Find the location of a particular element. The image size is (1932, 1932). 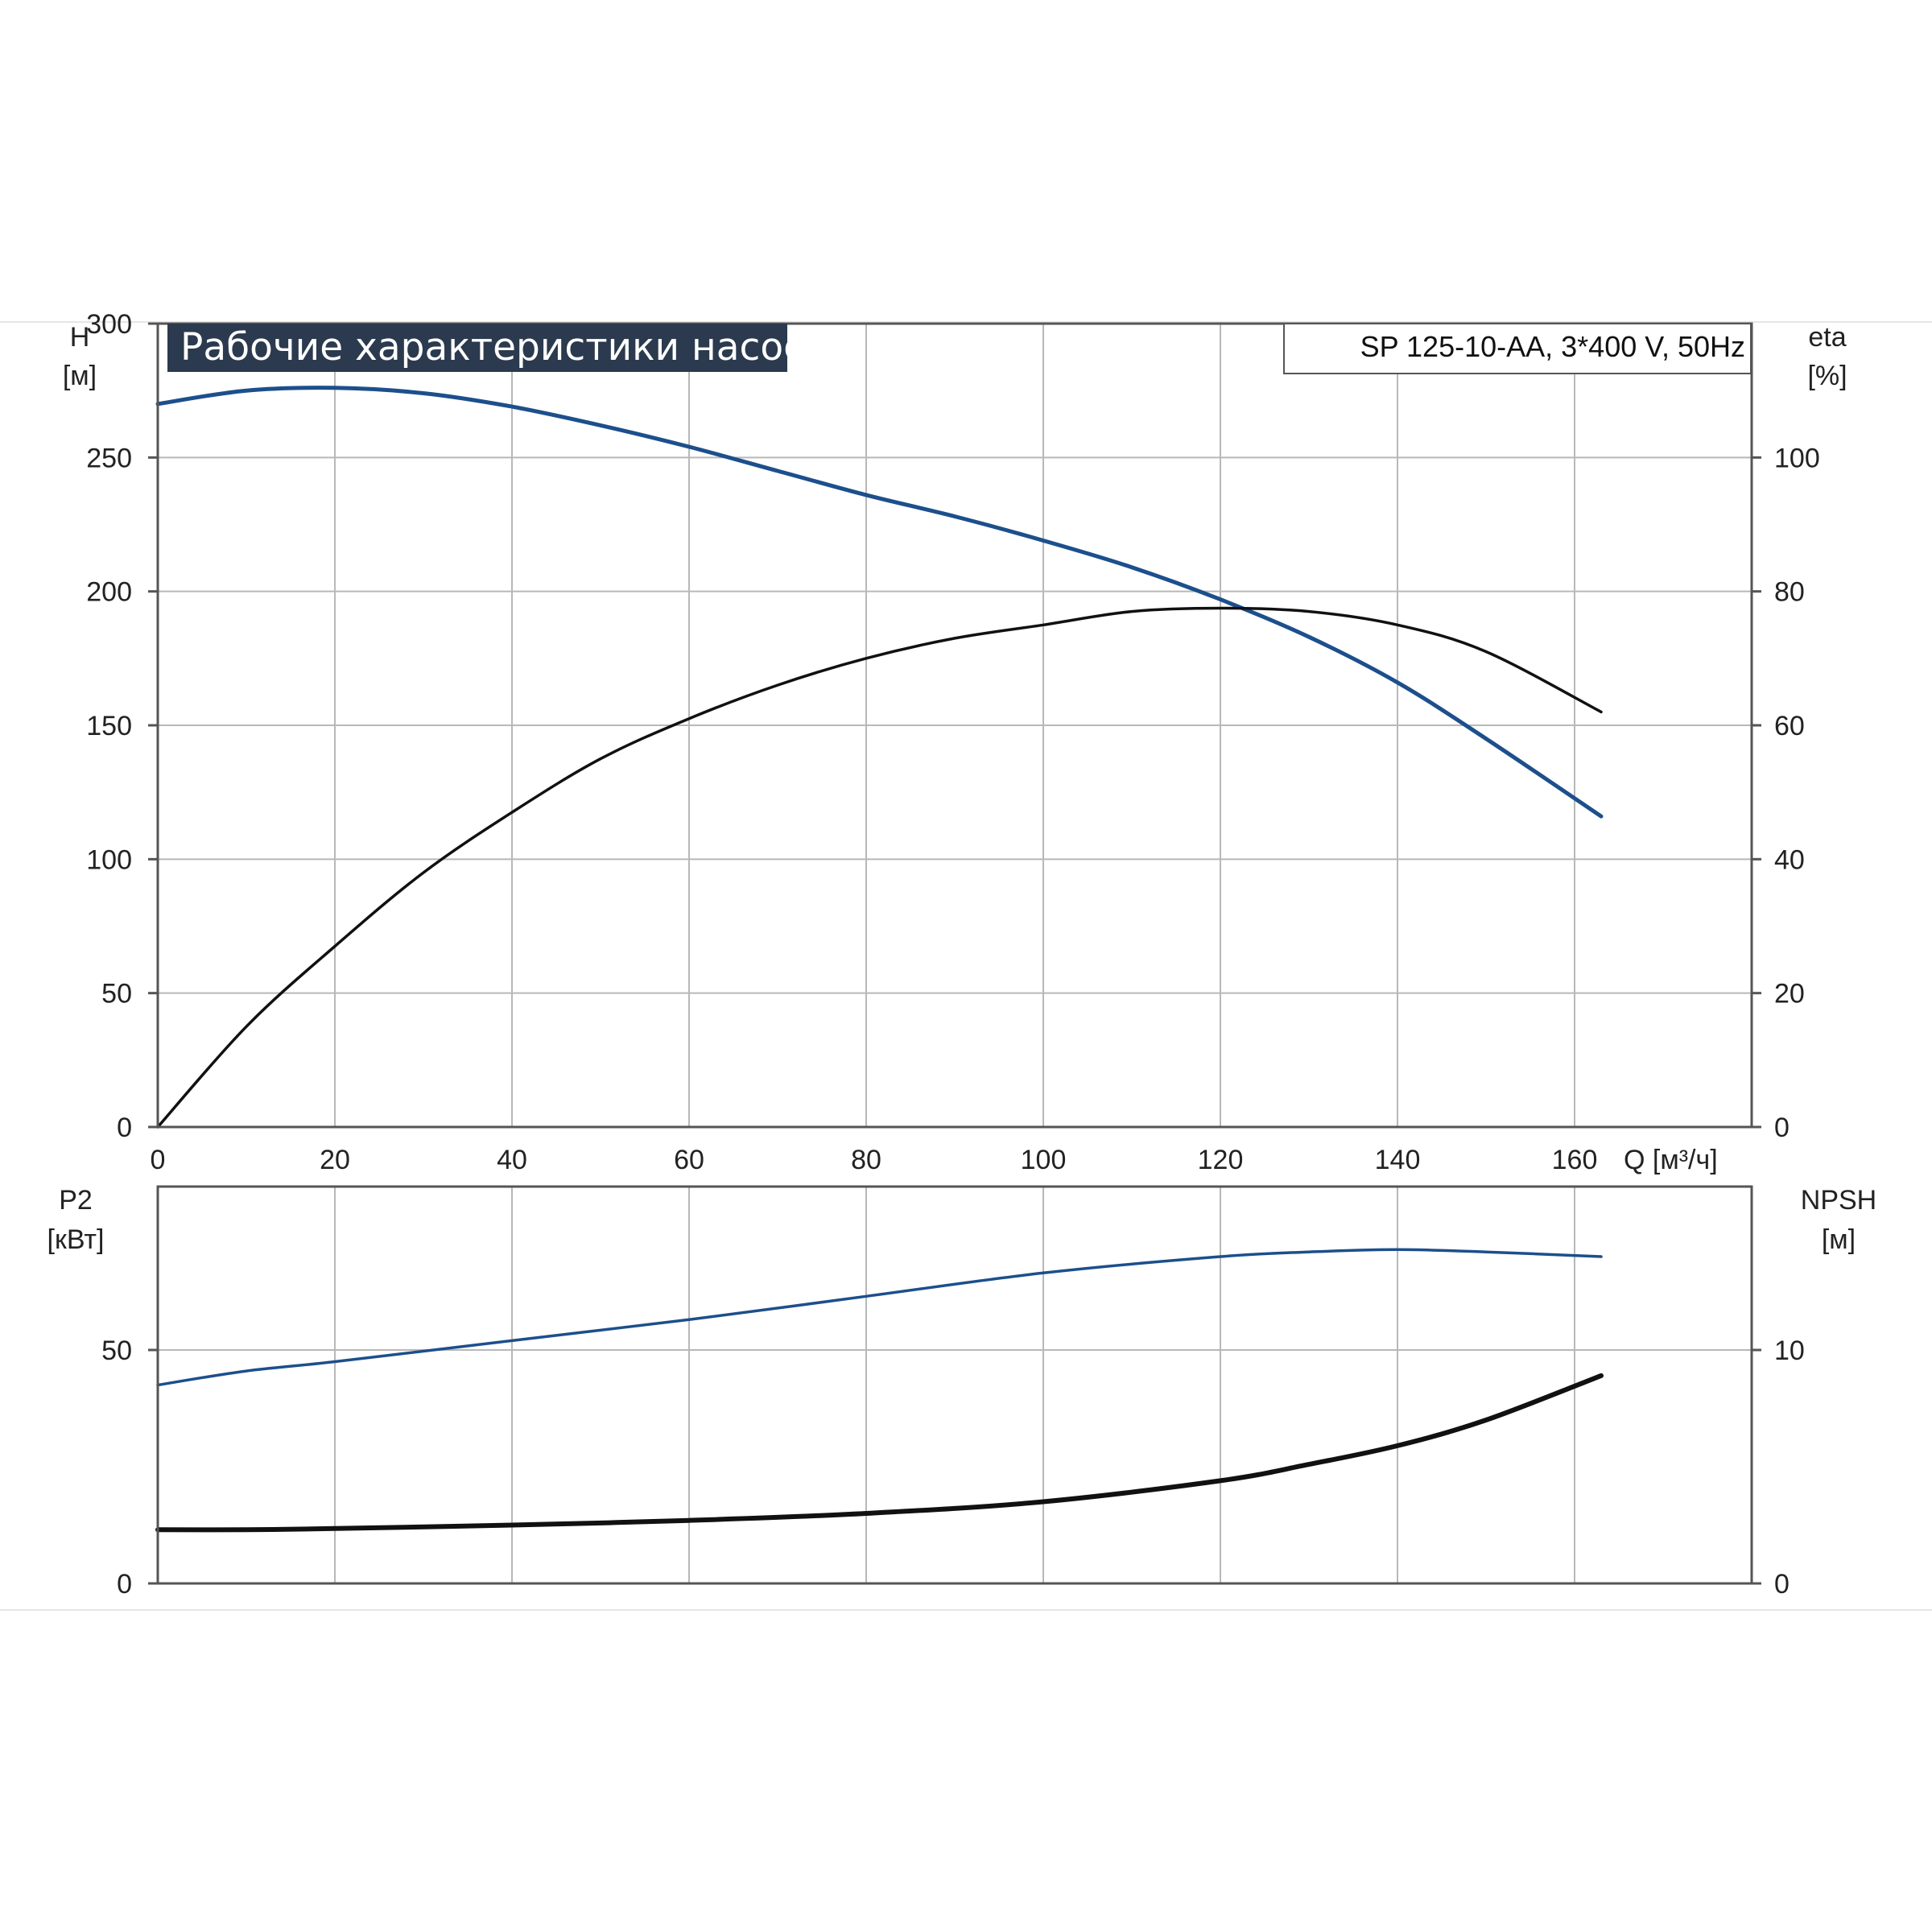

npsh-tick-label: 10 is located at coordinates (1789, 1350).